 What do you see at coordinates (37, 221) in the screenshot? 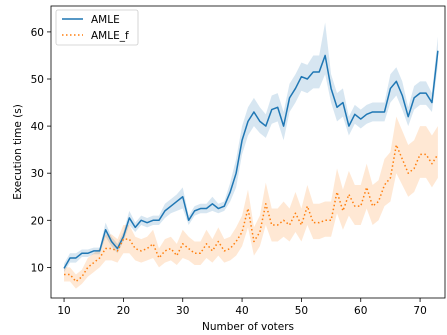
I see `y-tick-label: 20` at bounding box center [37, 221].